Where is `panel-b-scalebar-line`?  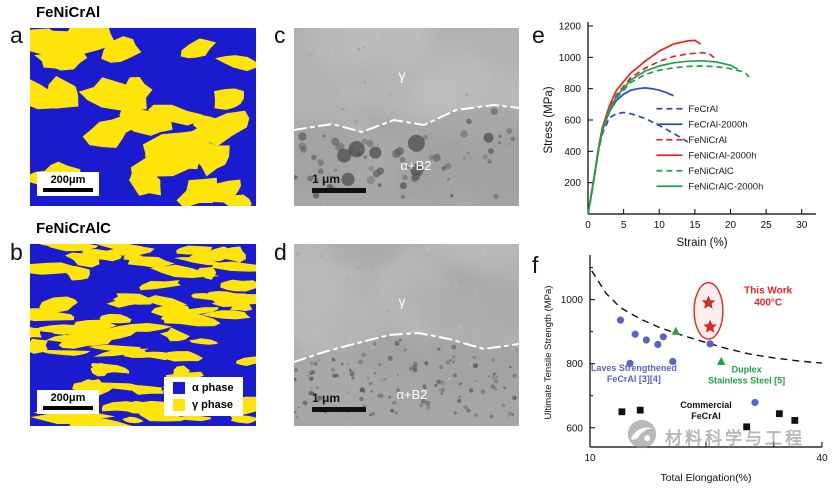 panel-b-scalebar-line is located at coordinates (68, 408).